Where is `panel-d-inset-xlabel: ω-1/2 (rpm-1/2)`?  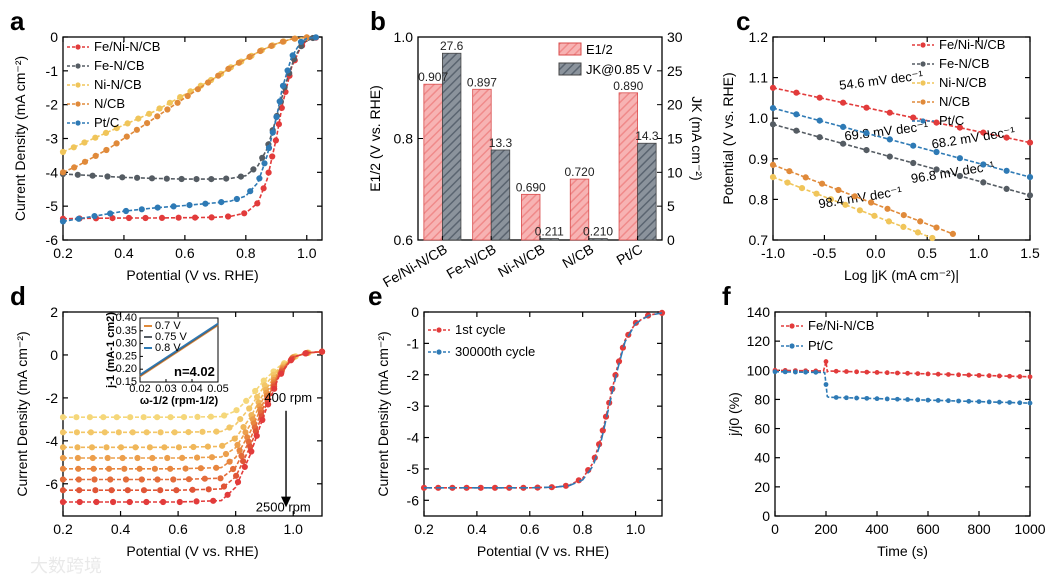 panel-d-inset-xlabel: ω-1/2 (rpm-1/2) is located at coordinates (179, 401).